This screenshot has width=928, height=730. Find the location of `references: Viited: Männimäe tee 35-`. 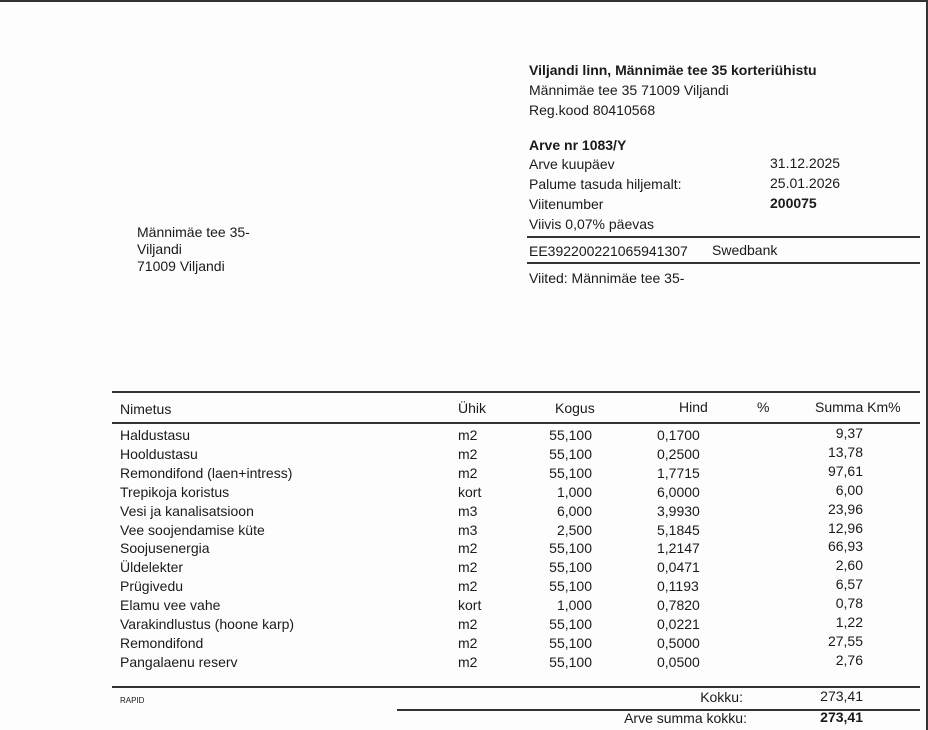

references: Viited: Männimäe tee 35- is located at coordinates (607, 278).